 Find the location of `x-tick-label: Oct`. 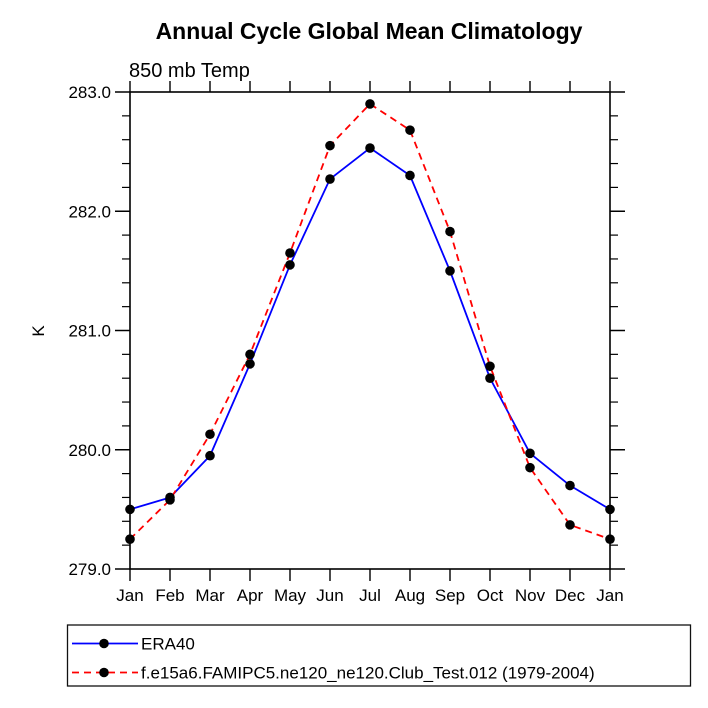

x-tick-label: Oct is located at coordinates (490, 595).